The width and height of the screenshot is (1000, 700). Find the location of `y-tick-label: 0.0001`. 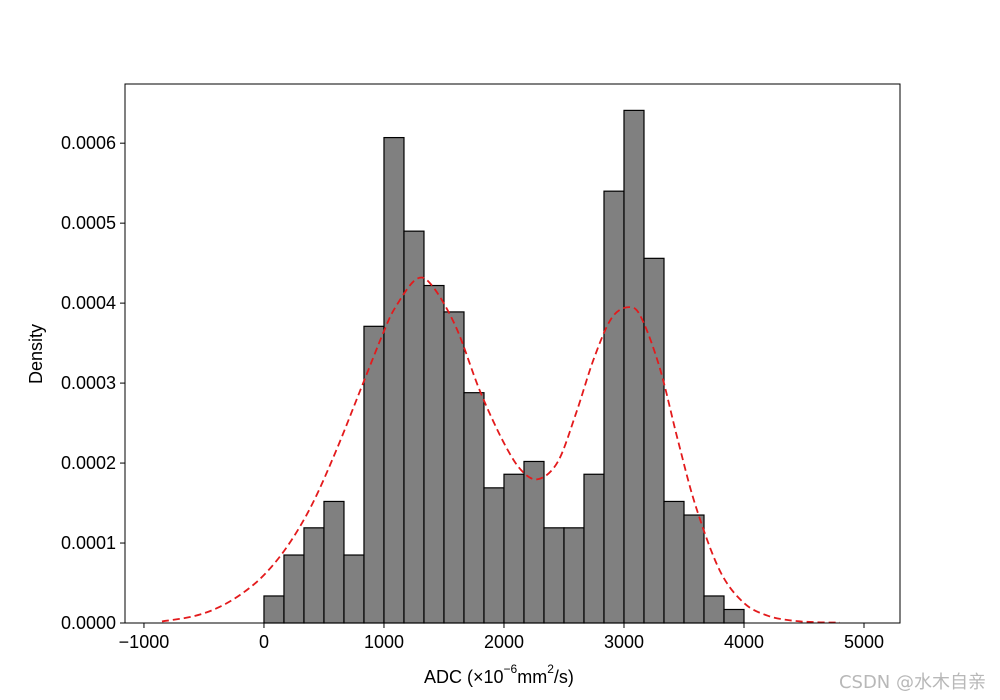

y-tick-label: 0.0001 is located at coordinates (88, 543).